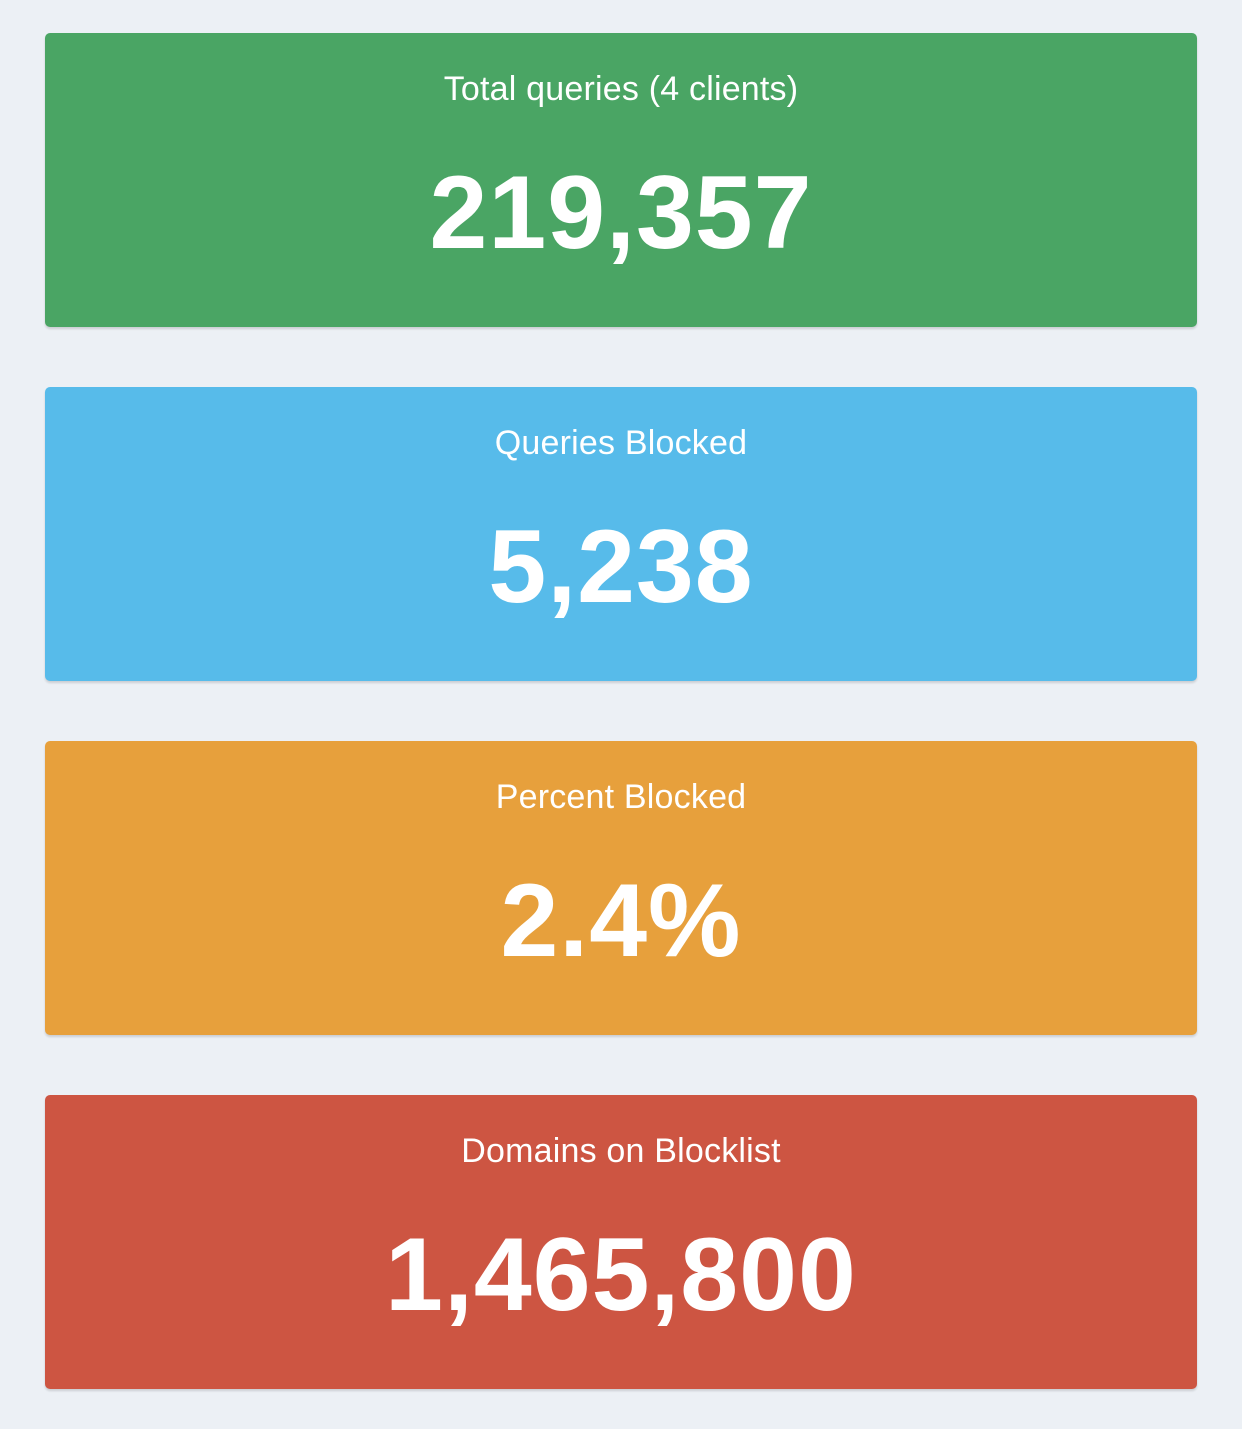 The height and width of the screenshot is (1429, 1242). Describe the element at coordinates (621, 567) in the screenshot. I see `queries-blocked-value: 5,238` at that location.